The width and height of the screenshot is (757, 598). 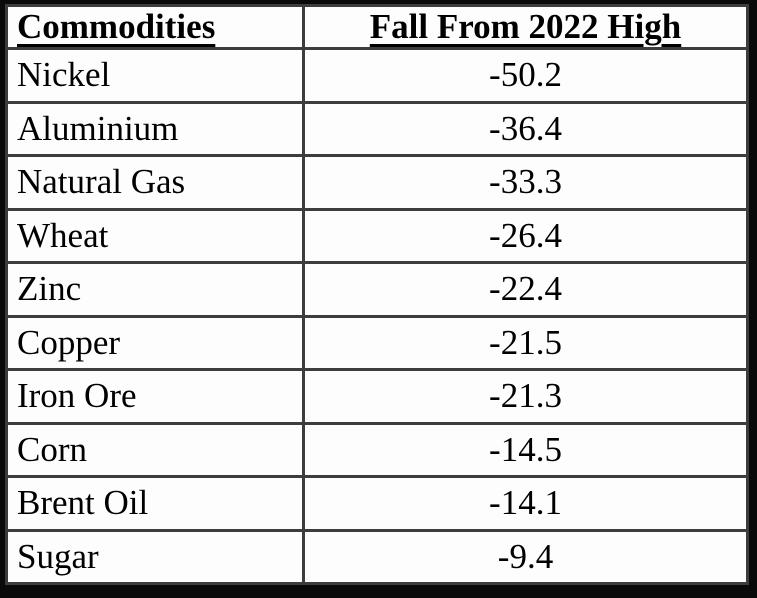 I want to click on commodity-name-cell: Iron Ore, so click(x=155, y=396).